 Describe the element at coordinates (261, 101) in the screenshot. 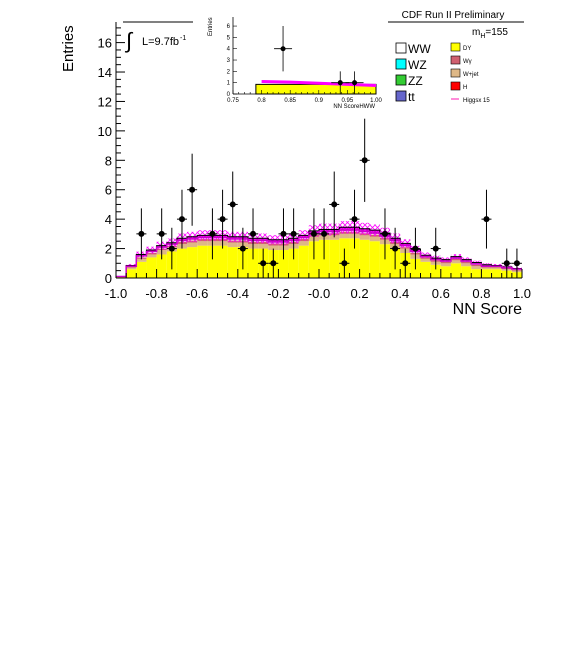

I see `inset-x-tick-label-1: 0.8` at that location.